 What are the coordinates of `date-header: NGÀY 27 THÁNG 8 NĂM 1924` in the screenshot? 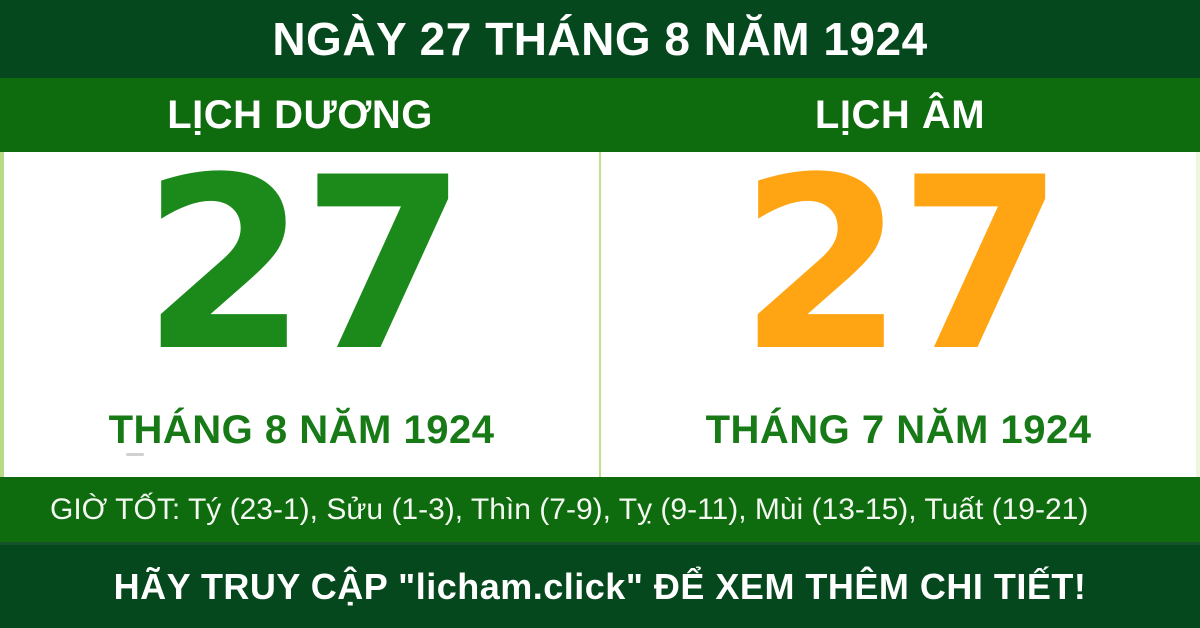 It's located at (600, 39).